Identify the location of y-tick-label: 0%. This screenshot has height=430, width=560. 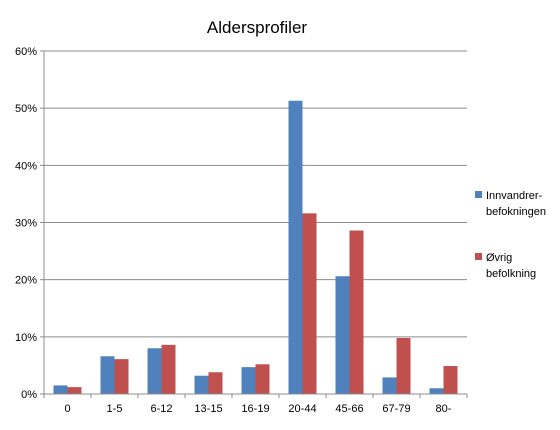
(29, 395).